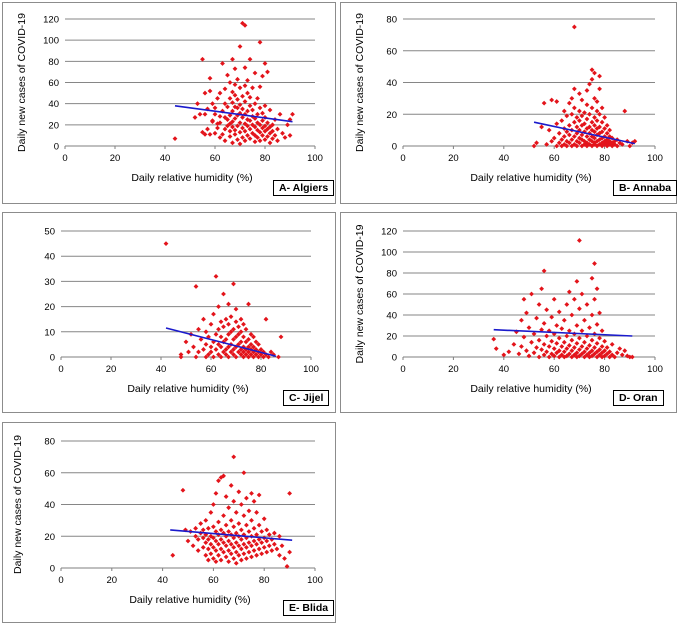 This screenshot has width=680, height=625. I want to click on x-tick-label: 60, so click(211, 369).